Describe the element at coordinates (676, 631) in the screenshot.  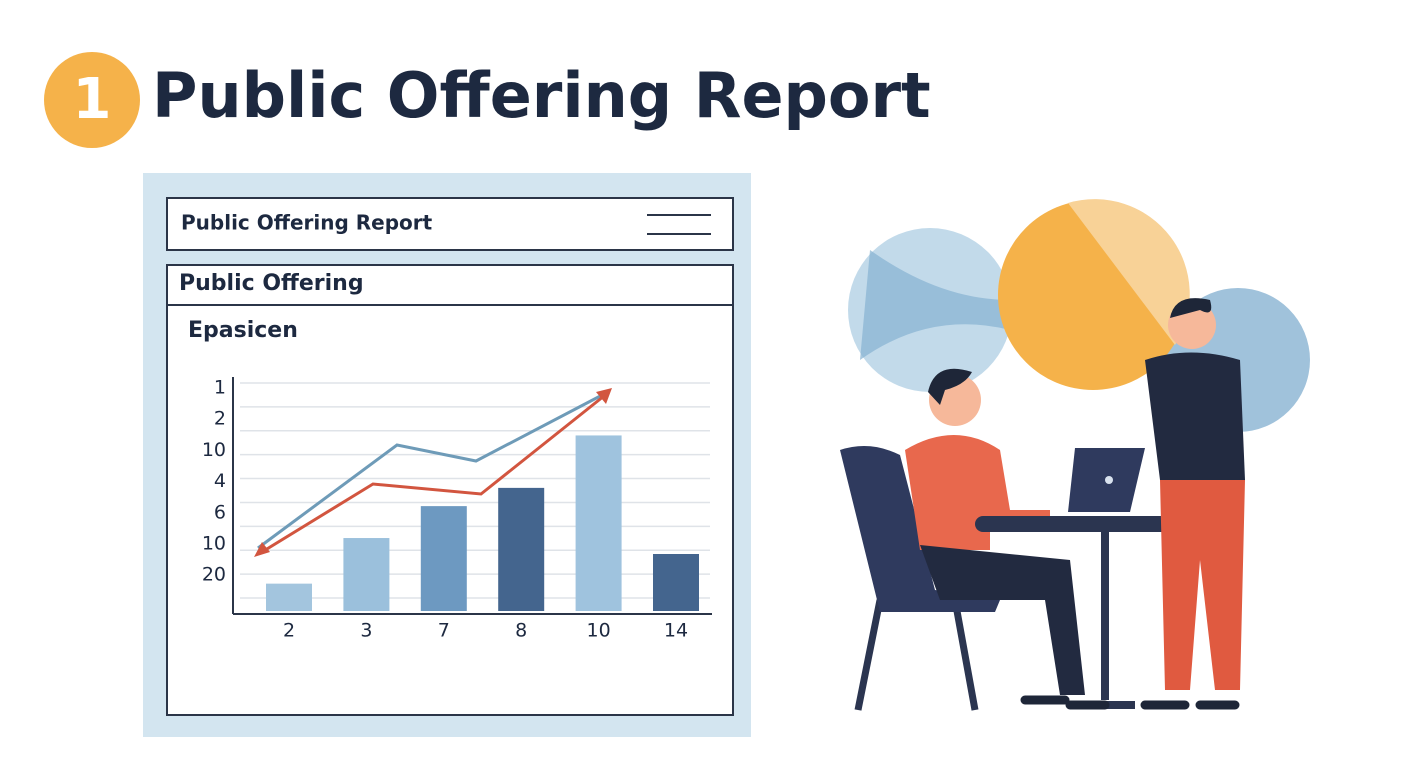
I see `x-tick-label: 14` at that location.